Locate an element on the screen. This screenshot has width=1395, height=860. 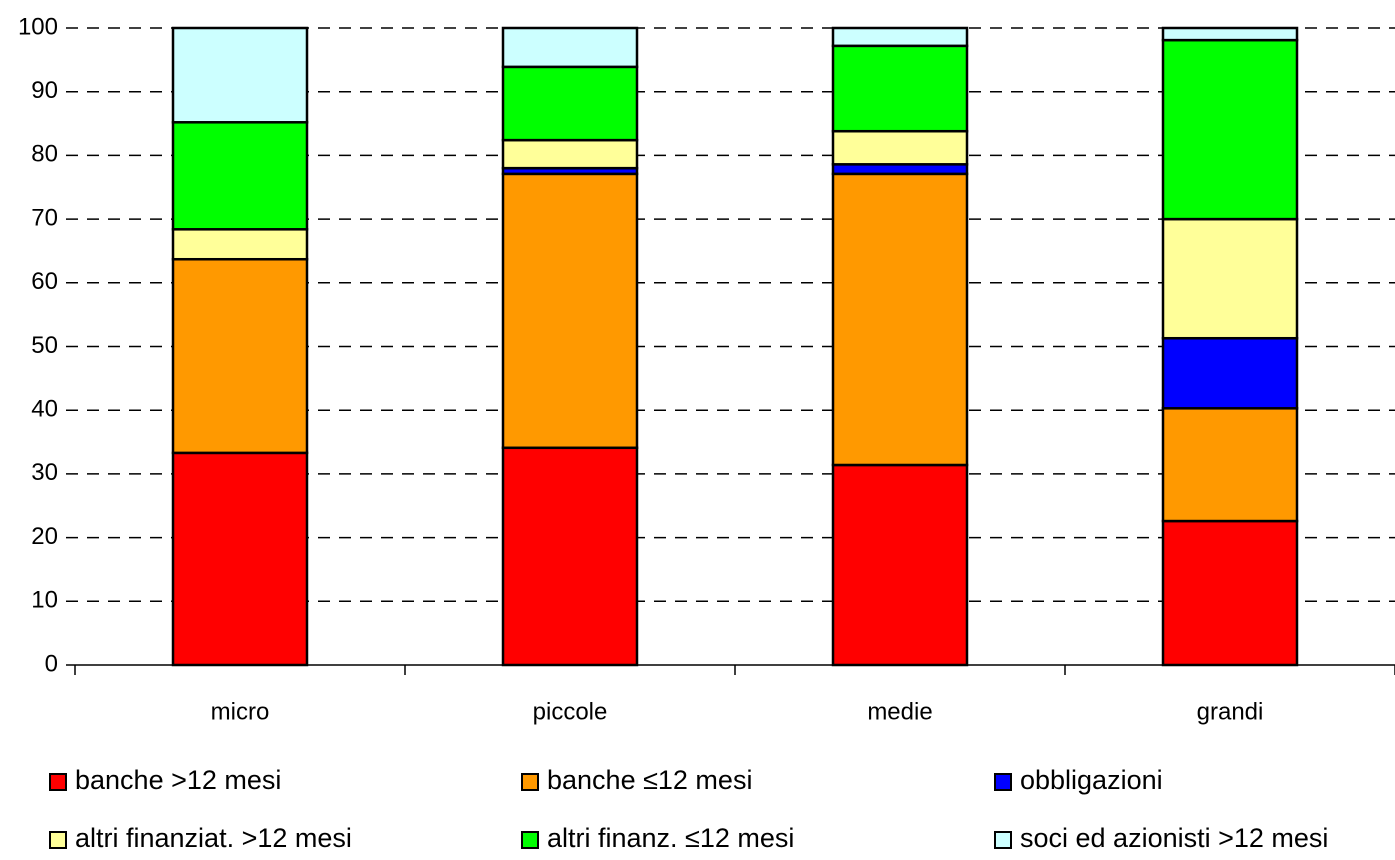
y-tick-label: 100 is located at coordinates (38, 26).